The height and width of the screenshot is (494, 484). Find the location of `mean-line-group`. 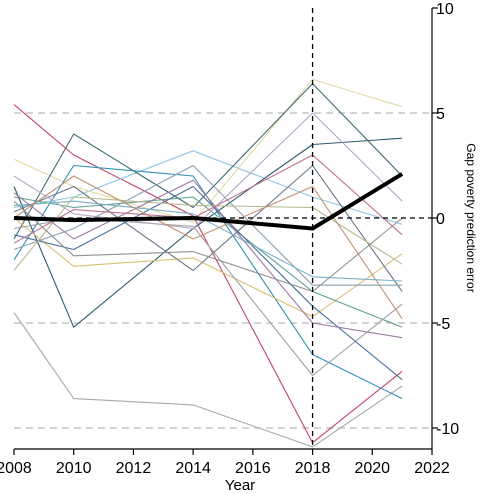

mean-line-group is located at coordinates (208, 201).